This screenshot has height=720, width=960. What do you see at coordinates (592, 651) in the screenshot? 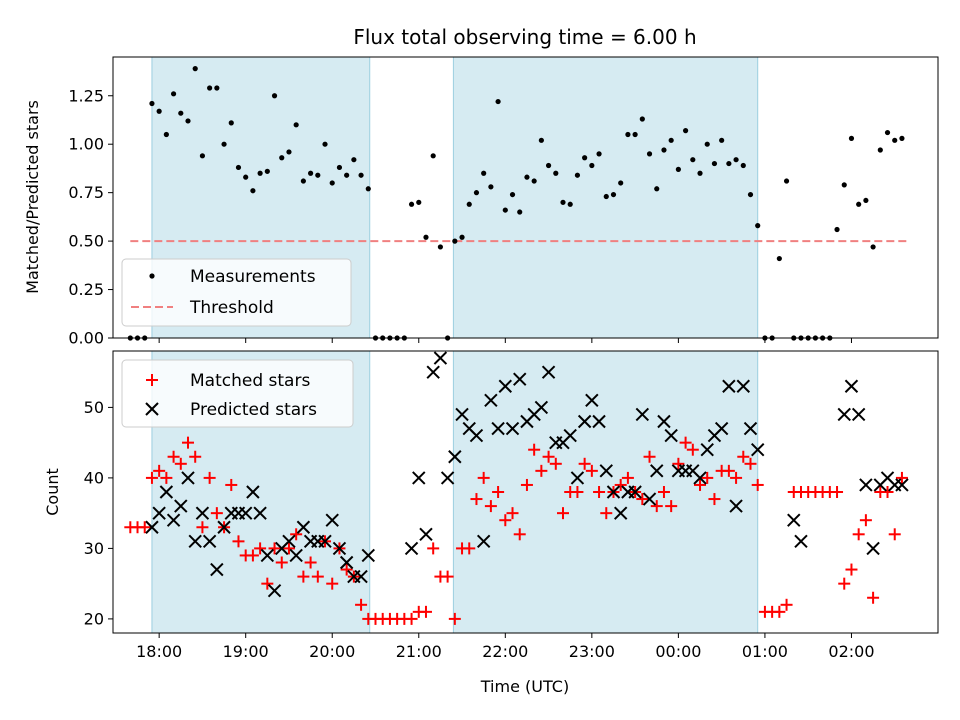
I see `x-tick-label: 23:00` at bounding box center [592, 651].